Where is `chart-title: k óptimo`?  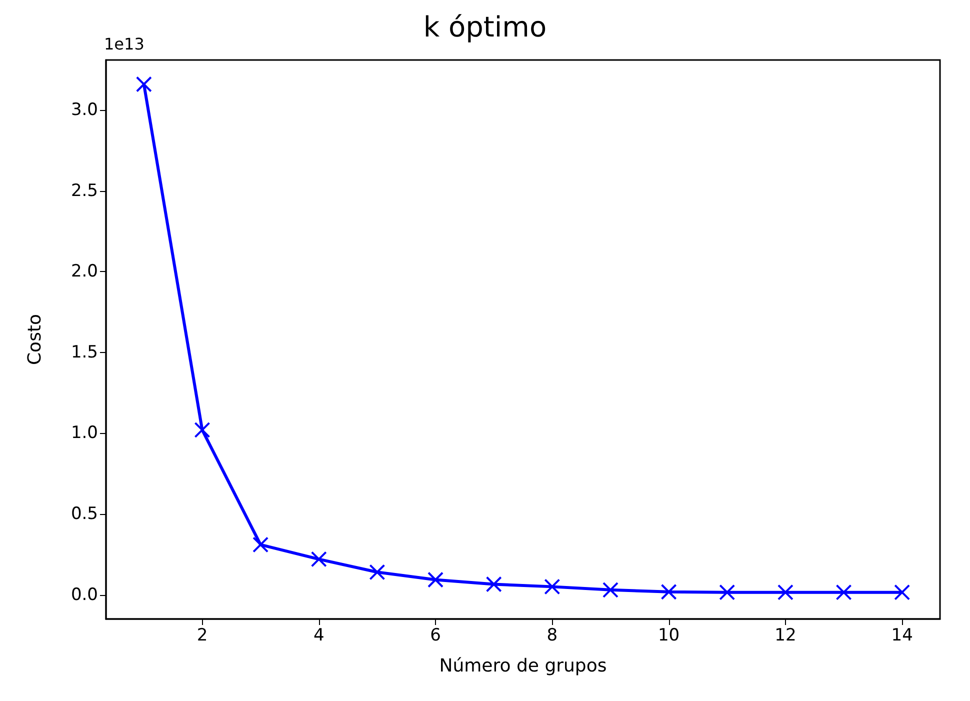 chart-title: k óptimo is located at coordinates (485, 27).